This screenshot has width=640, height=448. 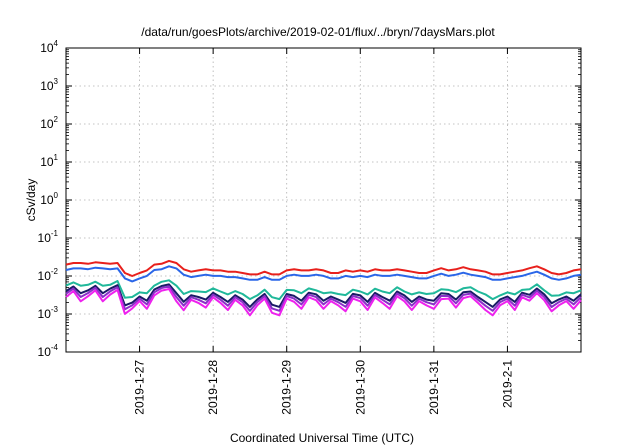 What do you see at coordinates (507, 384) in the screenshot?
I see `x-tick-label: 2019-2-1` at bounding box center [507, 384].